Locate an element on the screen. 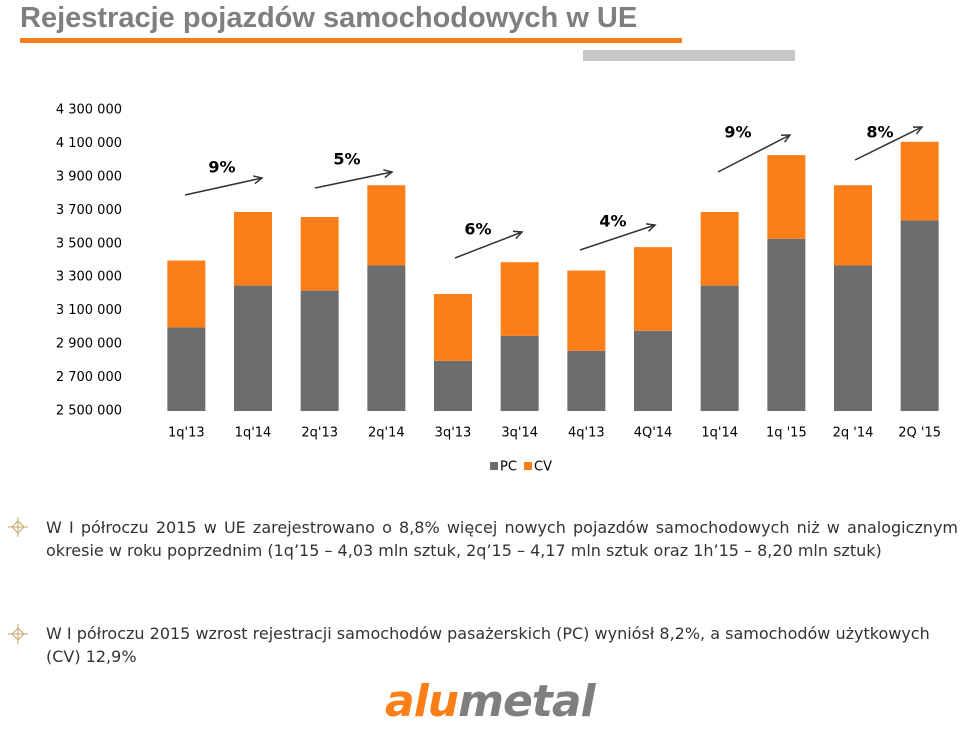  x-tick-label: 4q'13 is located at coordinates (586, 433).